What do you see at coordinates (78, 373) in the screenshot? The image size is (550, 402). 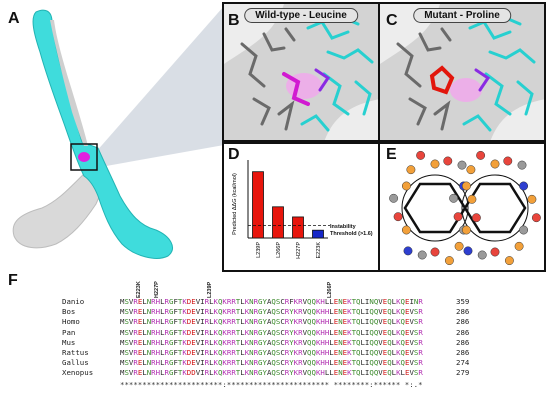 I see `species-name: Xenopus` at bounding box center [78, 373].